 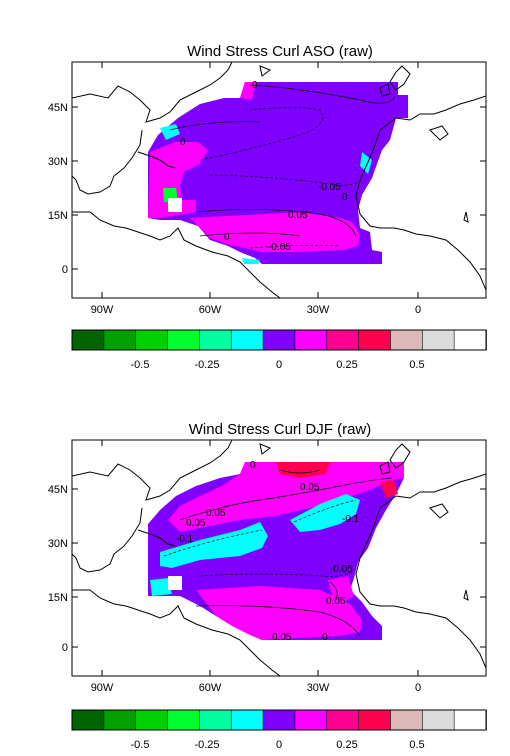 I want to click on colorbar-label: 0.5, so click(x=416, y=745).